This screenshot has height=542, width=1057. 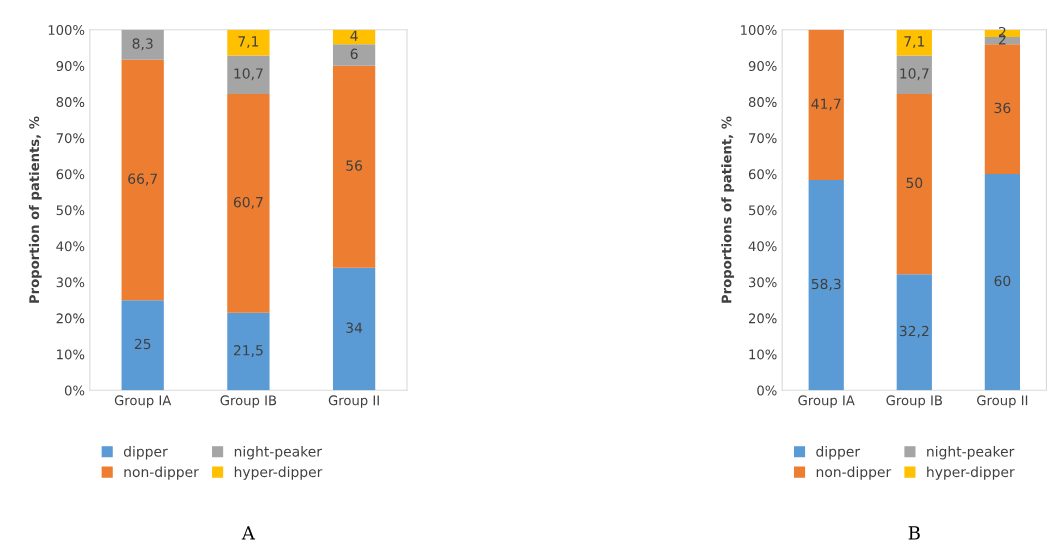 I want to click on data-label: 56, so click(x=354, y=165).